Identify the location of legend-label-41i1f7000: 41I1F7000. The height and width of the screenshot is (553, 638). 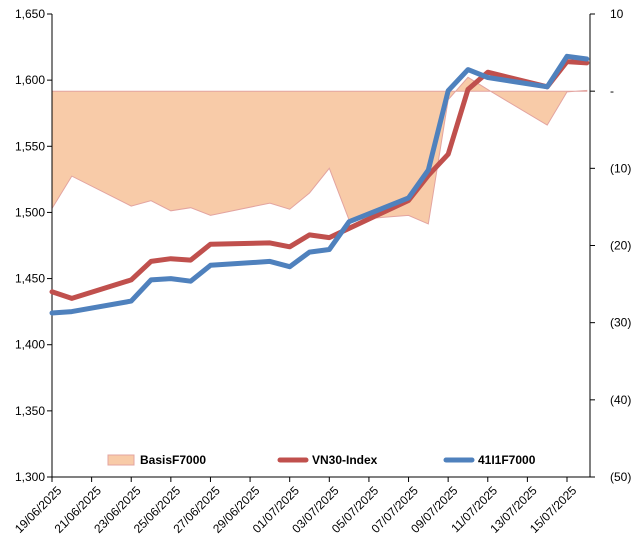
(507, 460).